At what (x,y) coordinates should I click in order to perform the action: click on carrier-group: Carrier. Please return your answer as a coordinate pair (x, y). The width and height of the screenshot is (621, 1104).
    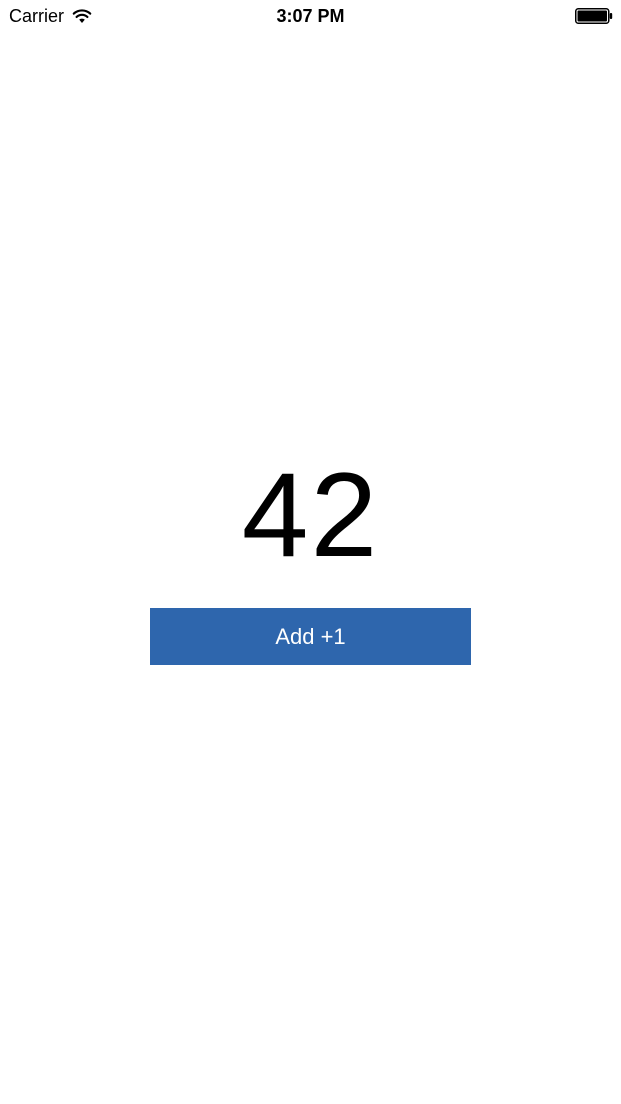
    Looking at the image, I should click on (50, 16).